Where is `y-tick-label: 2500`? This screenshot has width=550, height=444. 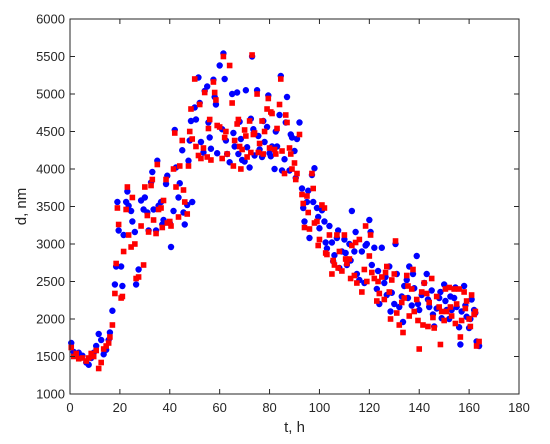 y-tick-label: 2500 is located at coordinates (50, 281).